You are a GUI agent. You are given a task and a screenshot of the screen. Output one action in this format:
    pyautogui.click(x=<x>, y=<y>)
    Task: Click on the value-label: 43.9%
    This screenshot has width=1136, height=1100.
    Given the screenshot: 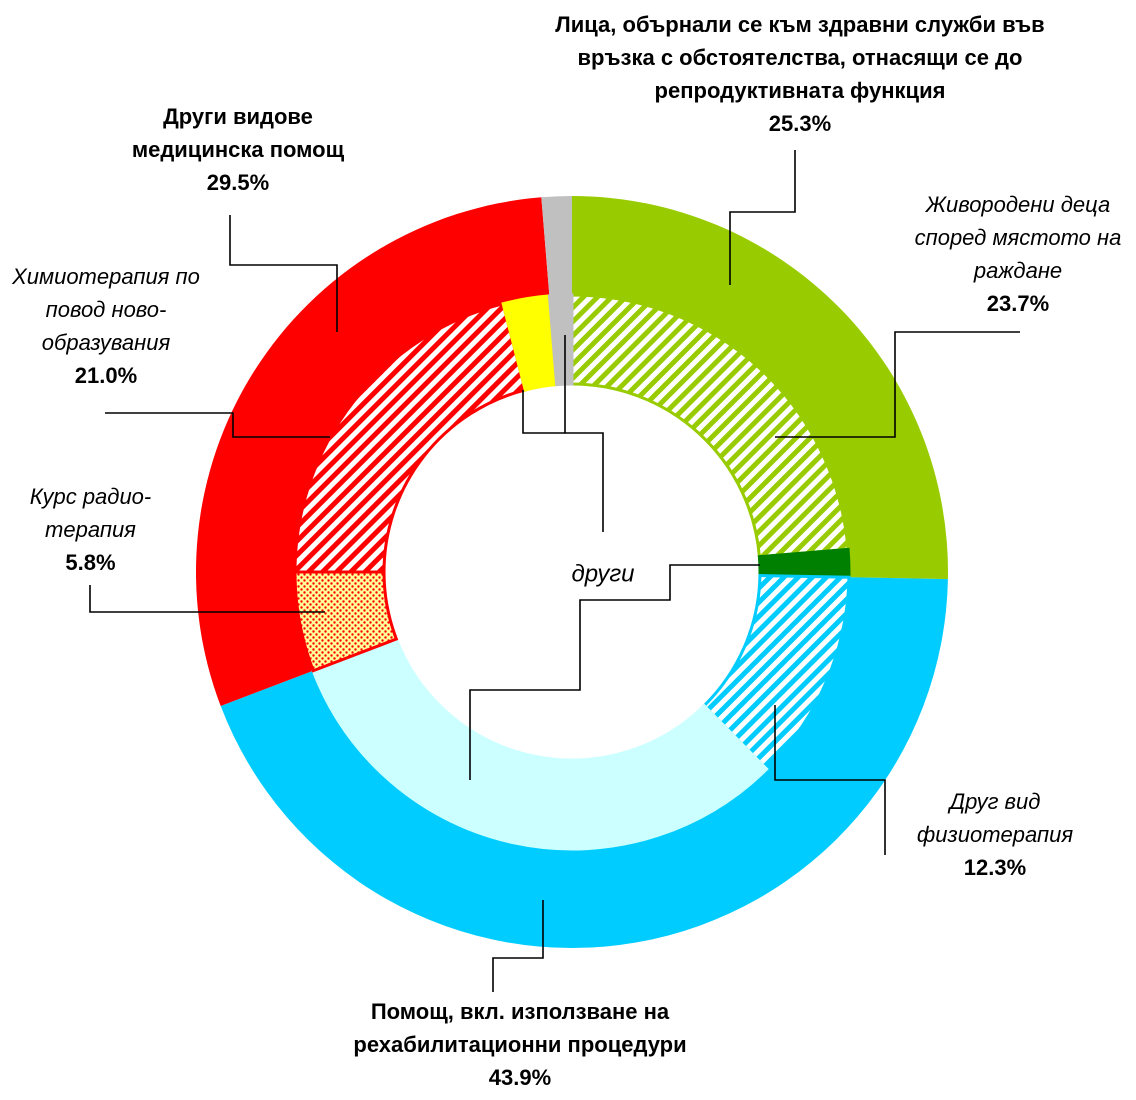 What is the action you would take?
    pyautogui.click(x=520, y=1077)
    